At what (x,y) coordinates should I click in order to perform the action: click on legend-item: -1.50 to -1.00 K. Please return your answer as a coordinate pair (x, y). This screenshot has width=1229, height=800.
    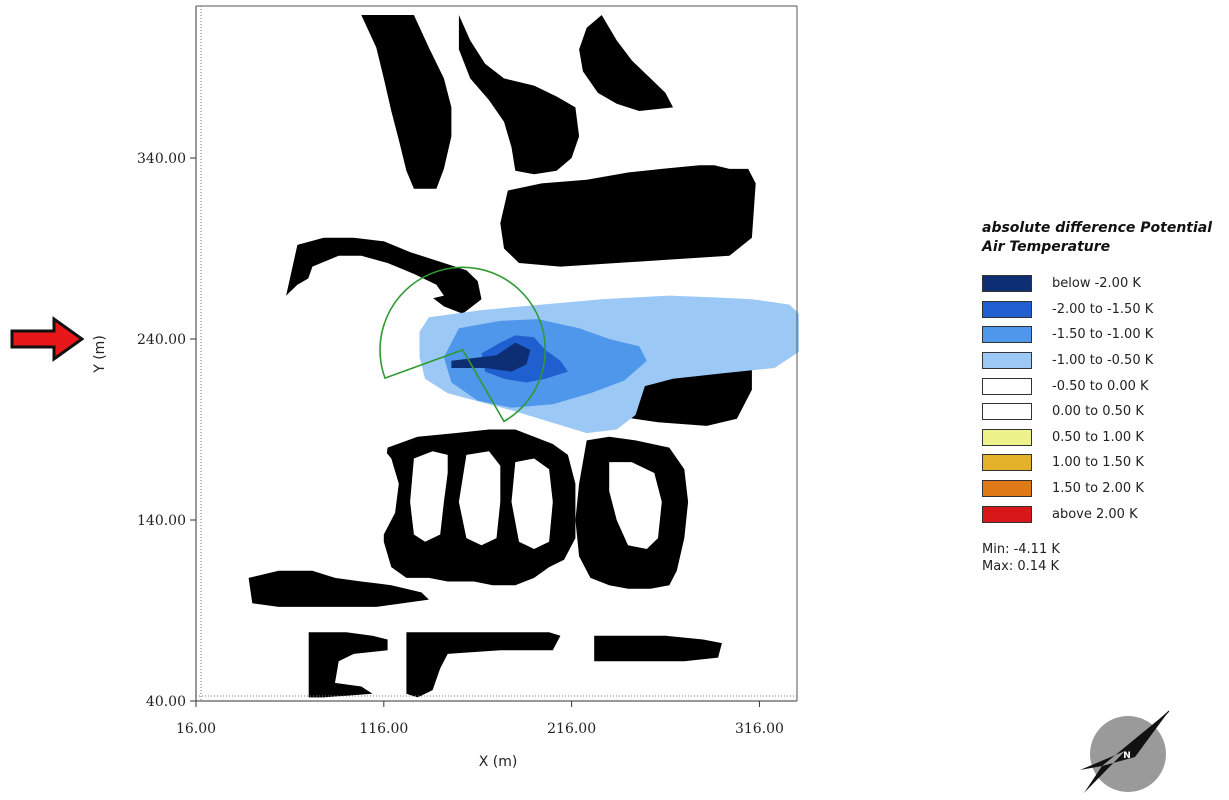
    Looking at the image, I should click on (1105, 335).